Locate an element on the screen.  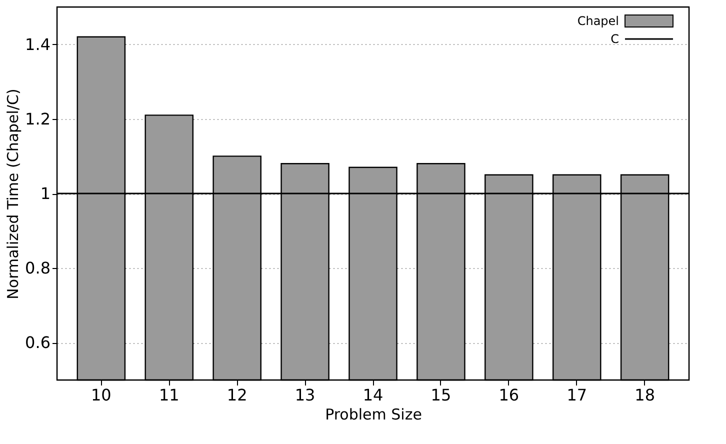
y-tick-label: 1.2 is located at coordinates (37, 118).